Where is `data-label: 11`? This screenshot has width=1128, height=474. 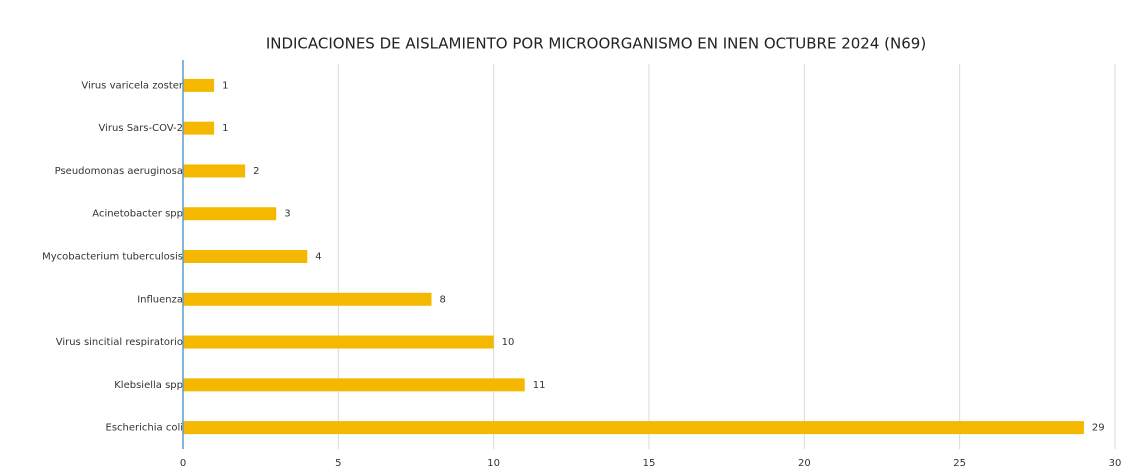 data-label: 11 is located at coordinates (539, 385).